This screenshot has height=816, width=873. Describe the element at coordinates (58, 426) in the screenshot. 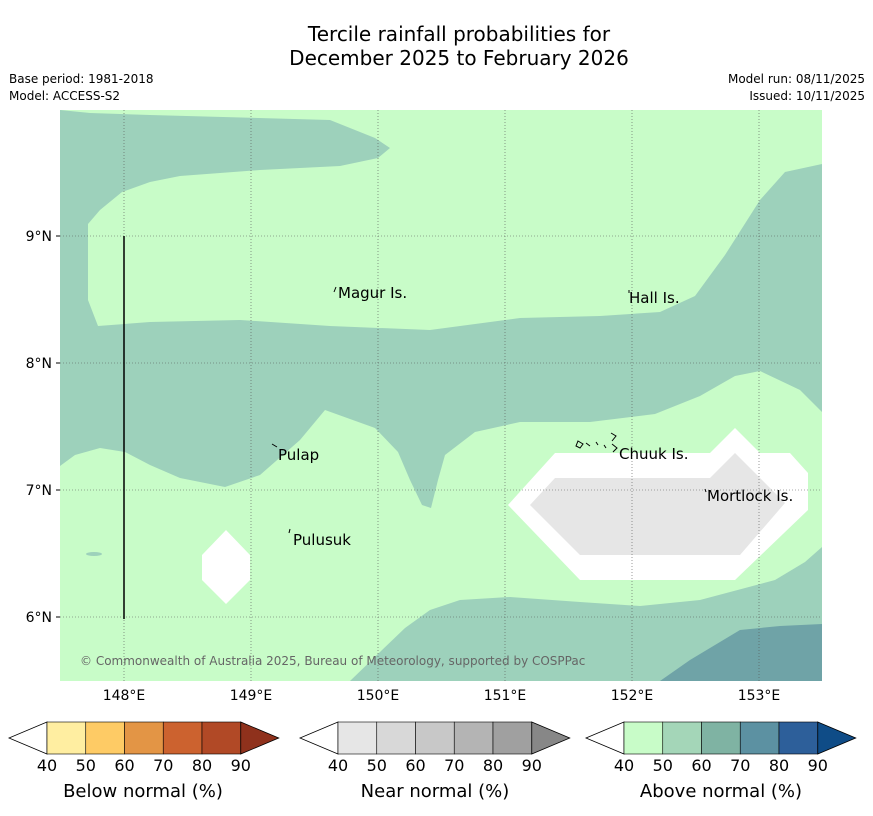

I see `axis-ticks` at that location.